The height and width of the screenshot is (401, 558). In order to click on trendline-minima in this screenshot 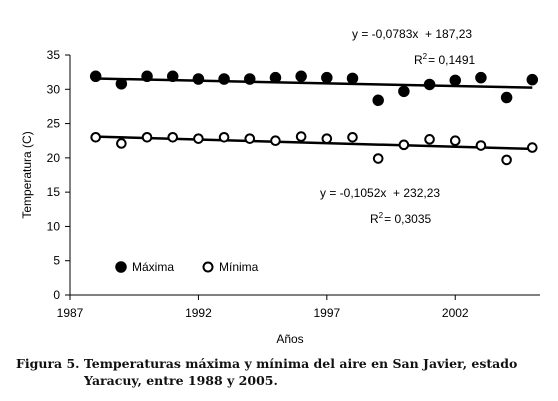, I will do `click(314, 143)`.